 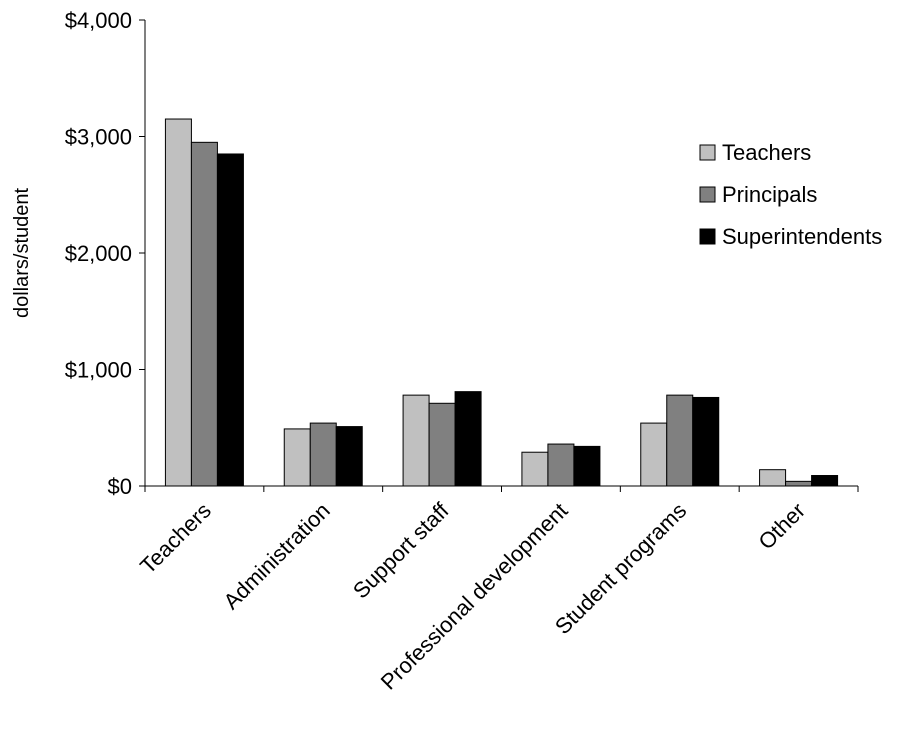 What do you see at coordinates (98, 253) in the screenshot?
I see `y-tick-label: $2,000` at bounding box center [98, 253].